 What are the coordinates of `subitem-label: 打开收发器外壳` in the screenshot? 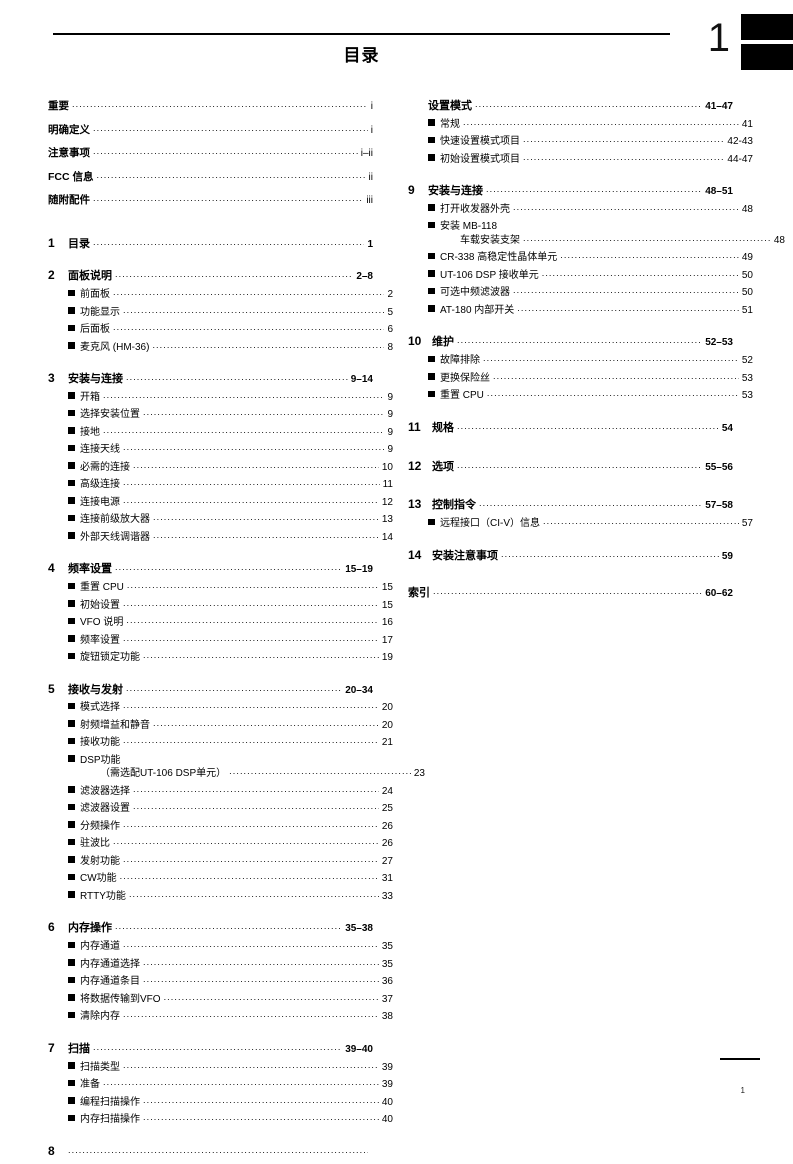 It's located at (475, 209).